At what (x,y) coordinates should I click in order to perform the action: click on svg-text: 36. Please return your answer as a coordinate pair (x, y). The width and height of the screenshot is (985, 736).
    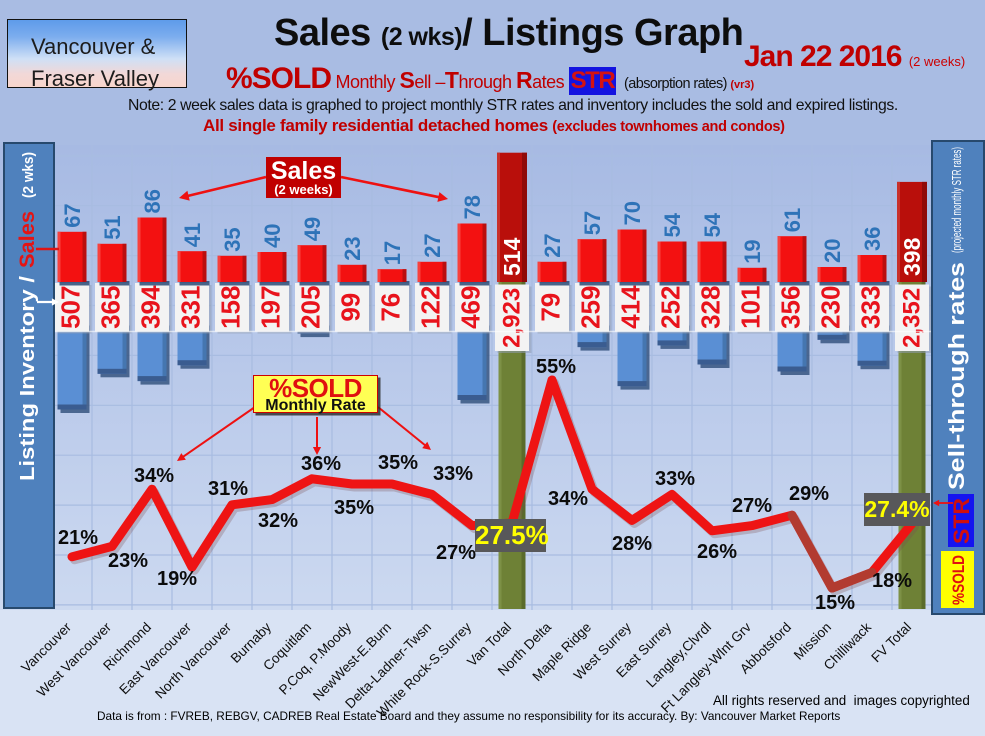
    Looking at the image, I should click on (872, 239).